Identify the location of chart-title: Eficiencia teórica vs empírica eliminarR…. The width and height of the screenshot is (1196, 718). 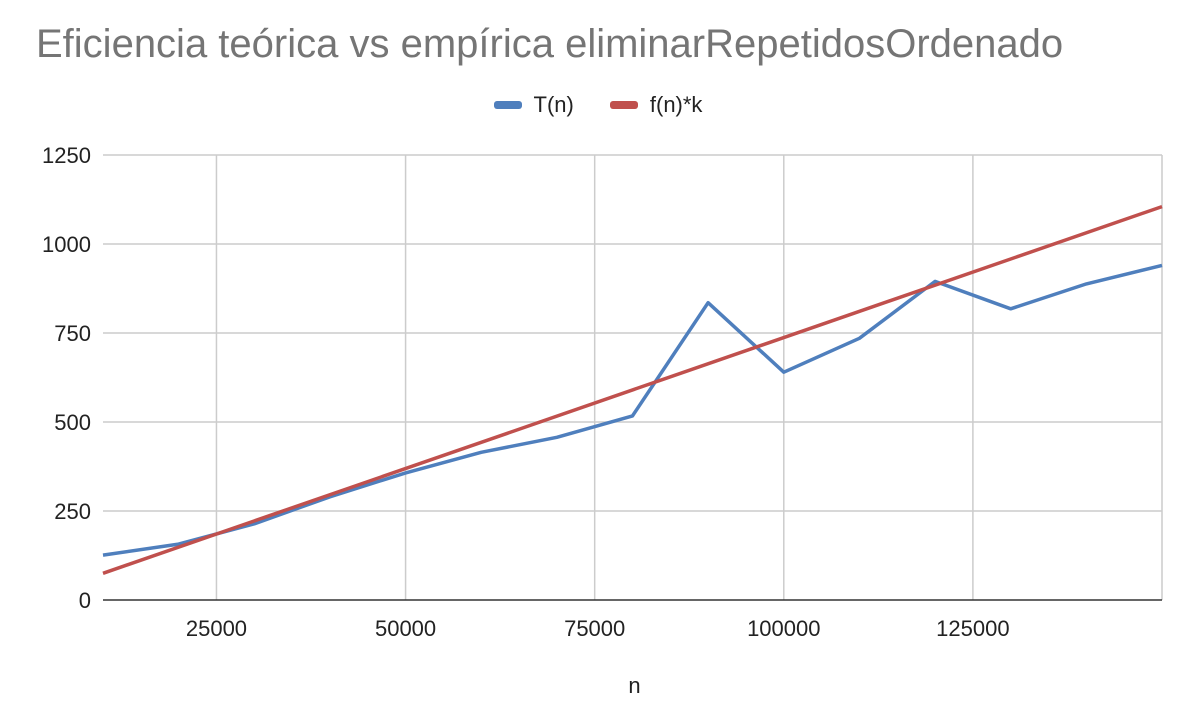
(550, 44).